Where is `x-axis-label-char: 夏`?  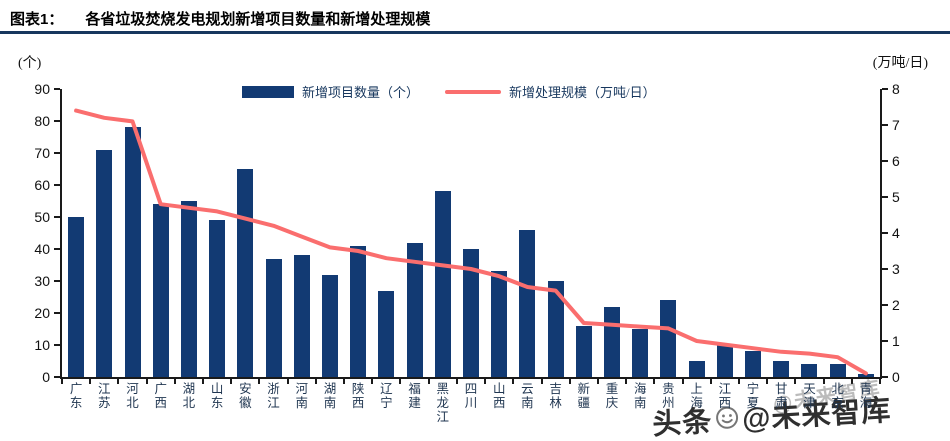
x-axis-label-char: 夏 is located at coordinates (753, 403).